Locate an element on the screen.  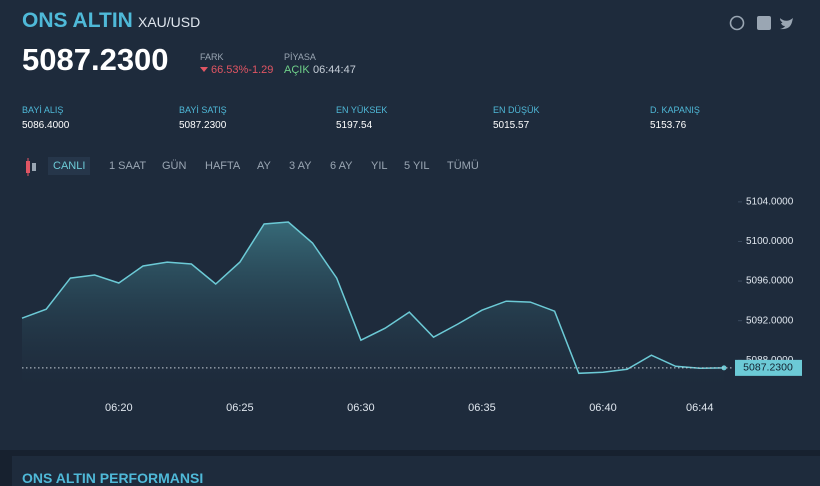
y-tick-label: 5100.0000 is located at coordinates (770, 241).